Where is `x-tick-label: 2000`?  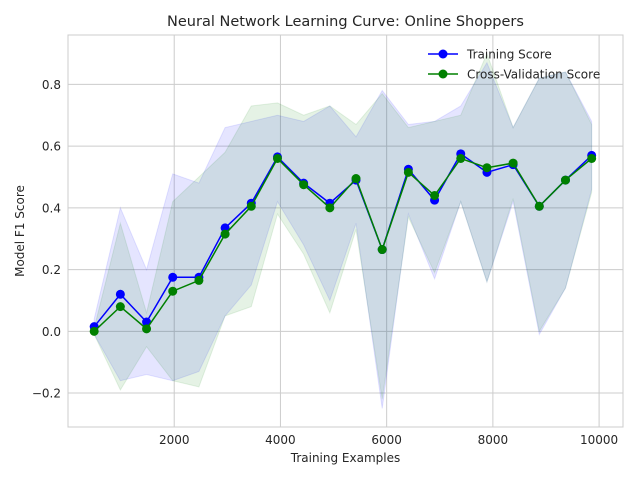
x-tick-label: 2000 is located at coordinates (174, 440).